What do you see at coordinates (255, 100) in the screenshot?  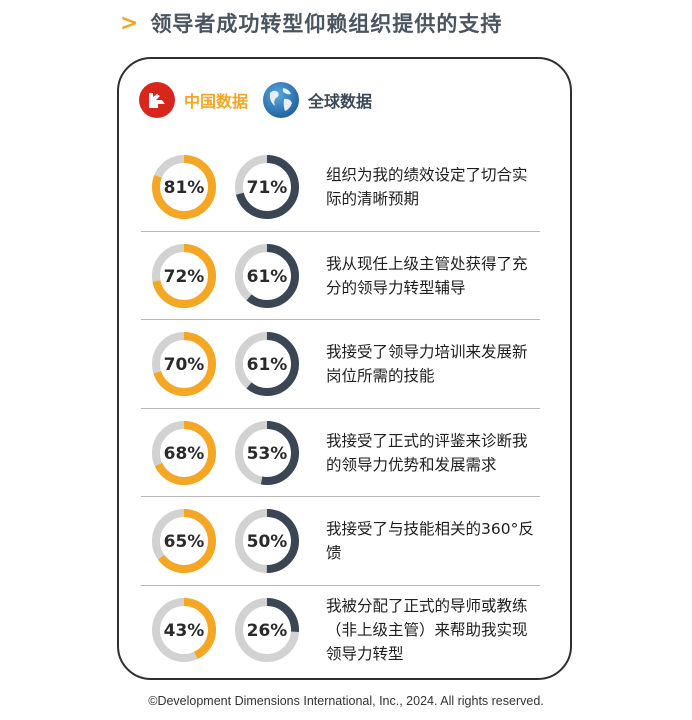 I see `legend: 中国数据 全球数据` at bounding box center [255, 100].